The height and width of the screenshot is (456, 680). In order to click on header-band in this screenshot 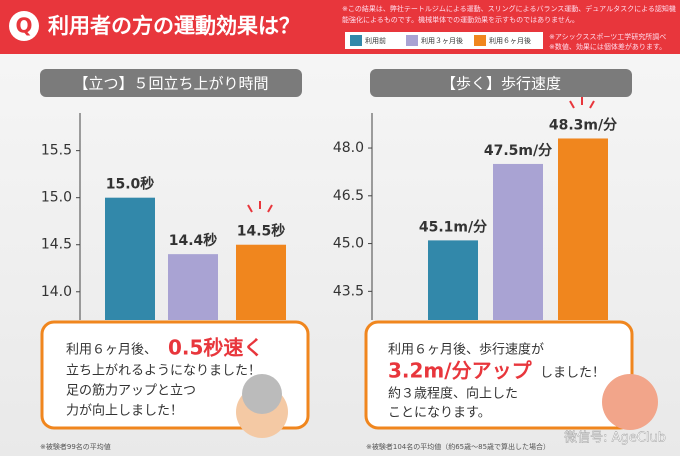, I will do `click(340, 27)`.